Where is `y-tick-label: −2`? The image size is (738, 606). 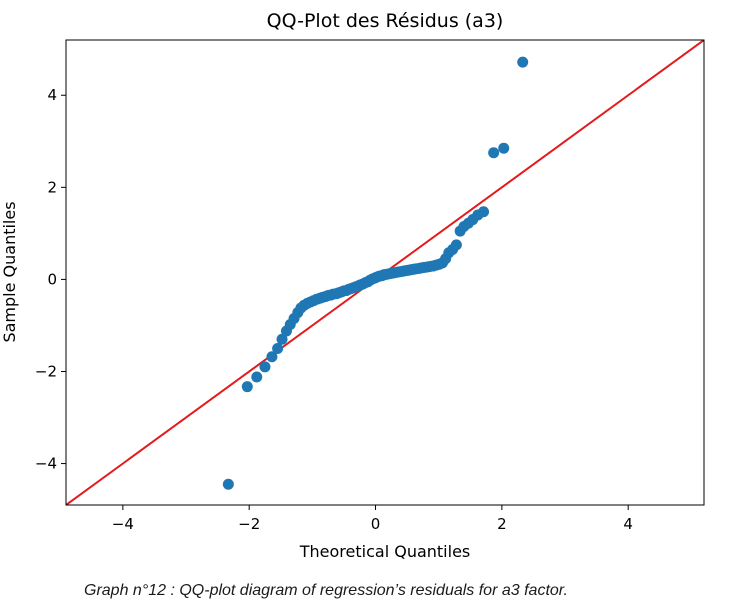 y-tick-label: −2 is located at coordinates (46, 371).